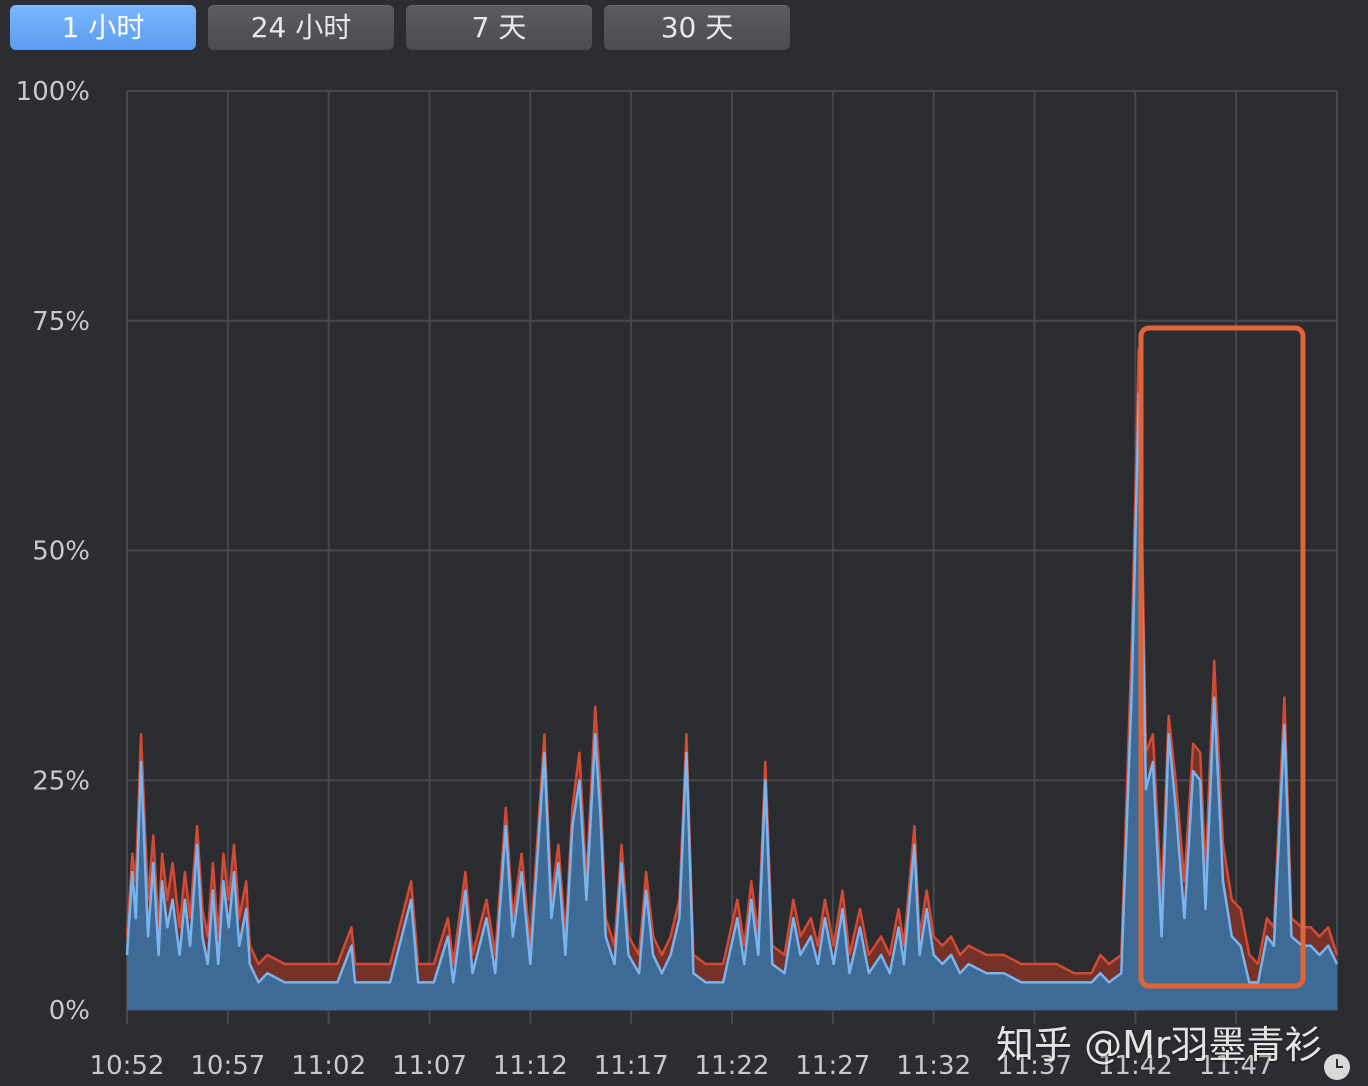  I want to click on highlight-box, so click(1222, 657).